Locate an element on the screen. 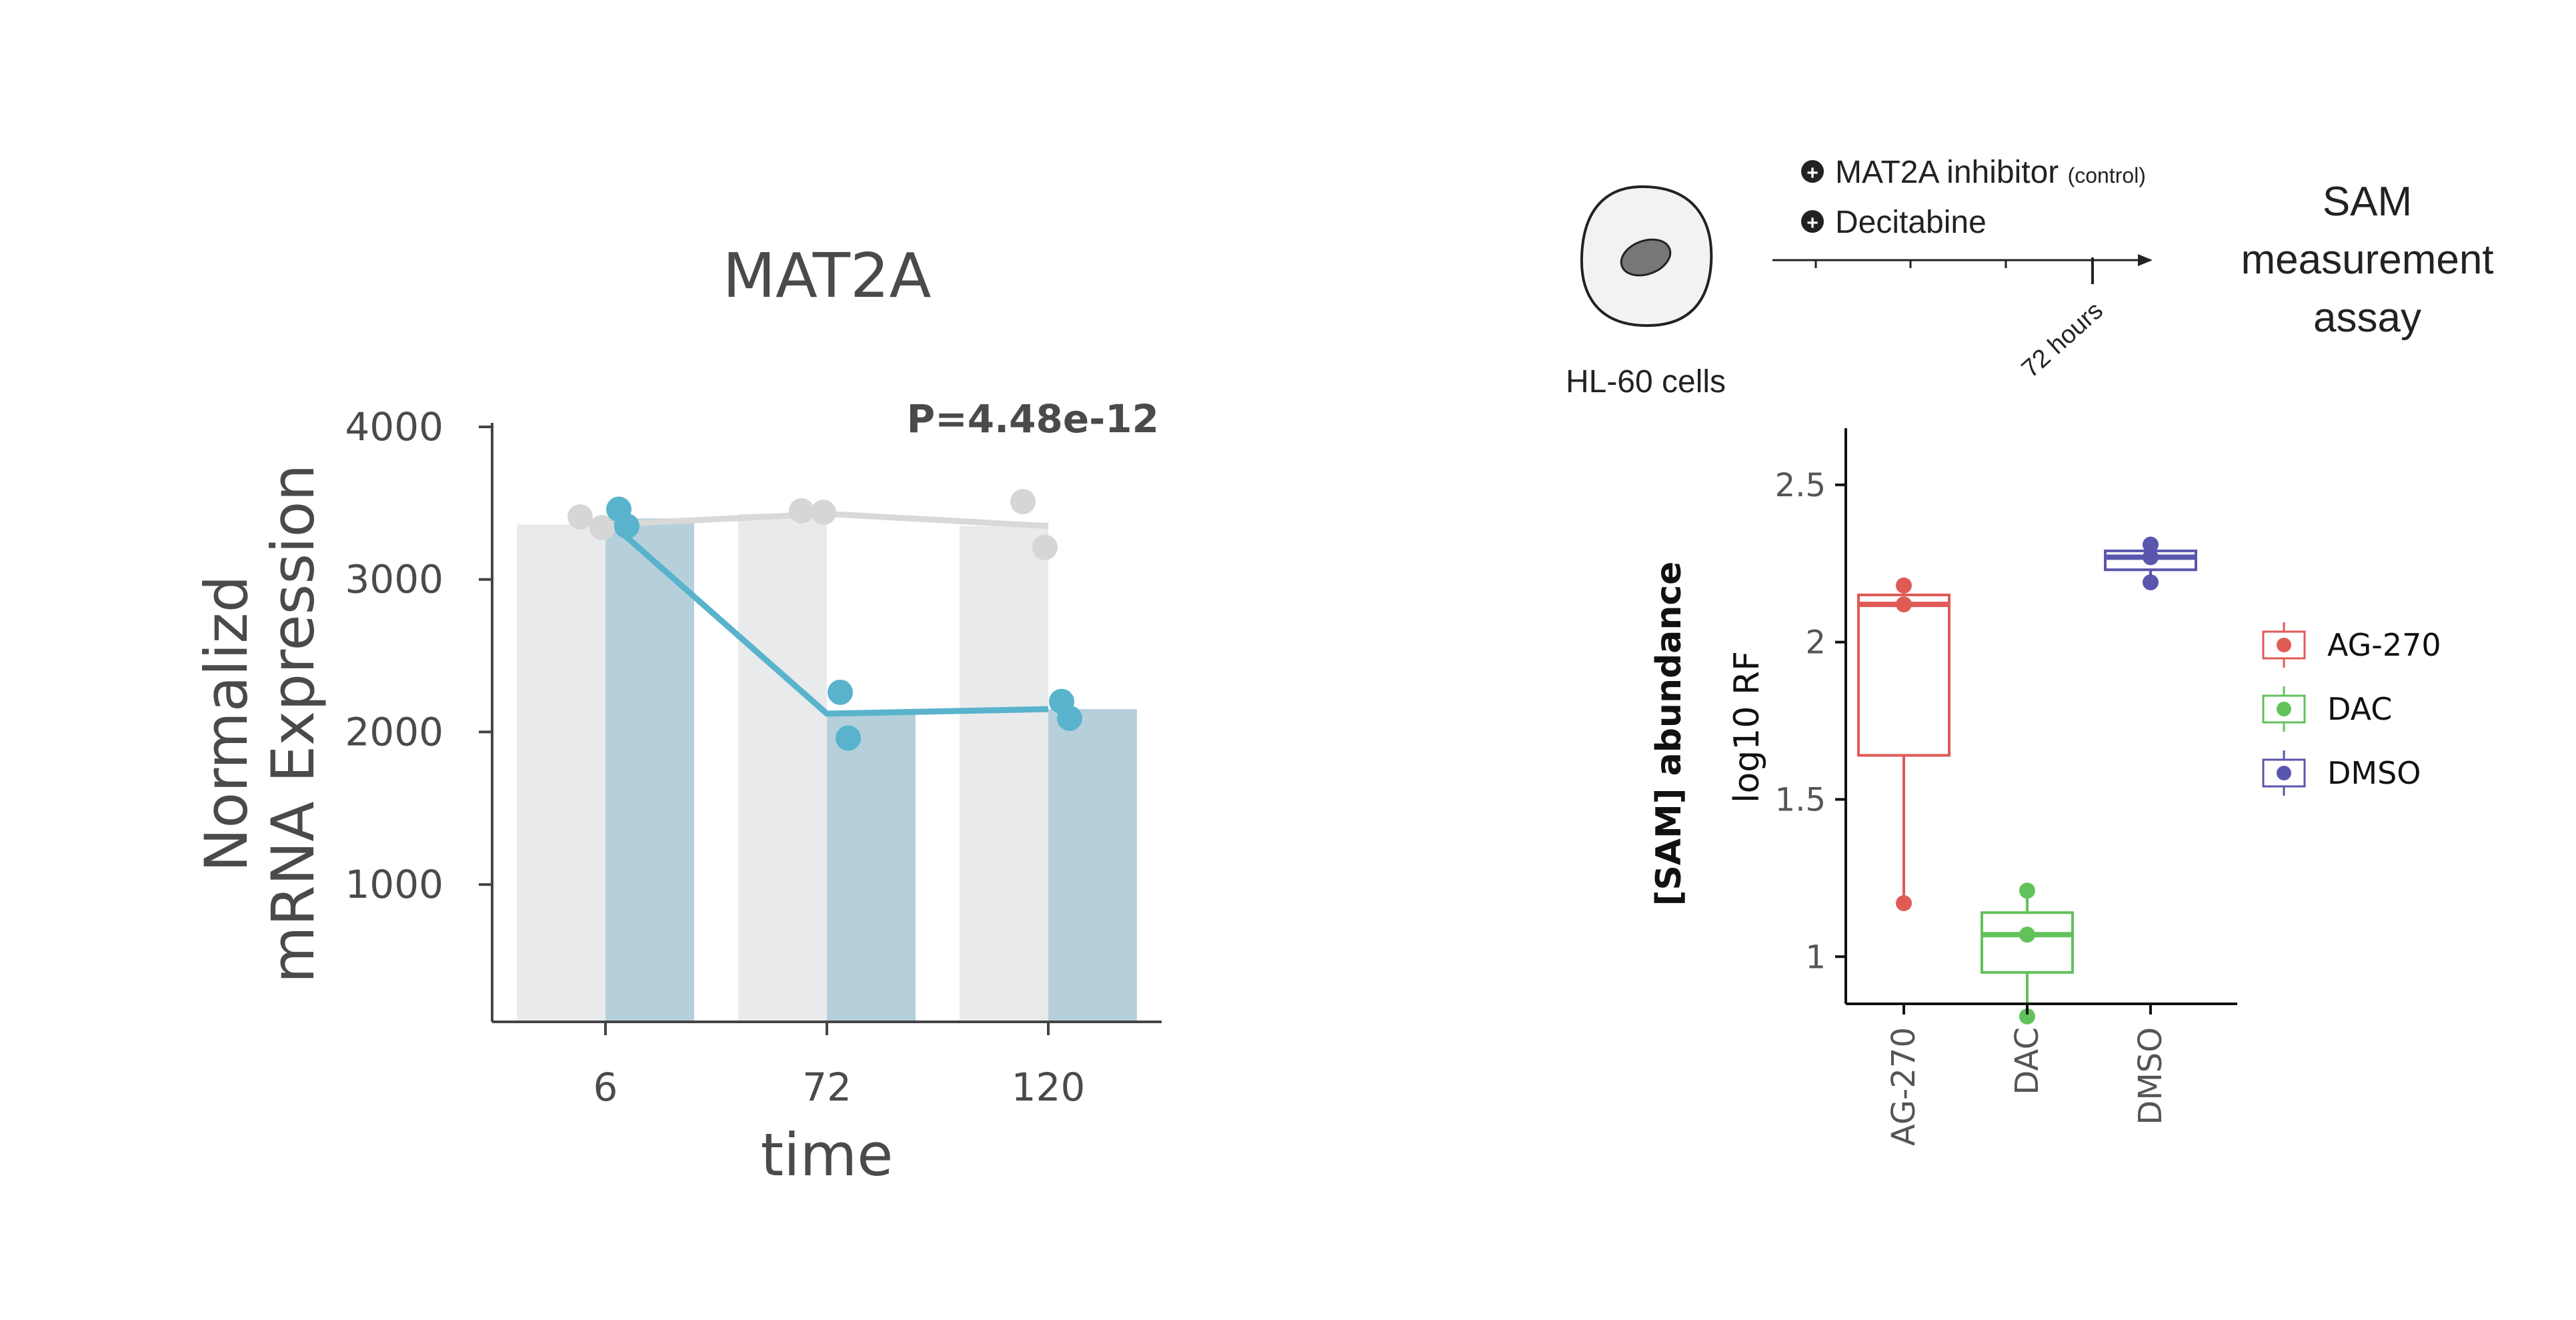 Image resolution: width=2576 pixels, height=1320 pixels. legend-item-ag-270: AG-270 is located at coordinates (2351, 645).